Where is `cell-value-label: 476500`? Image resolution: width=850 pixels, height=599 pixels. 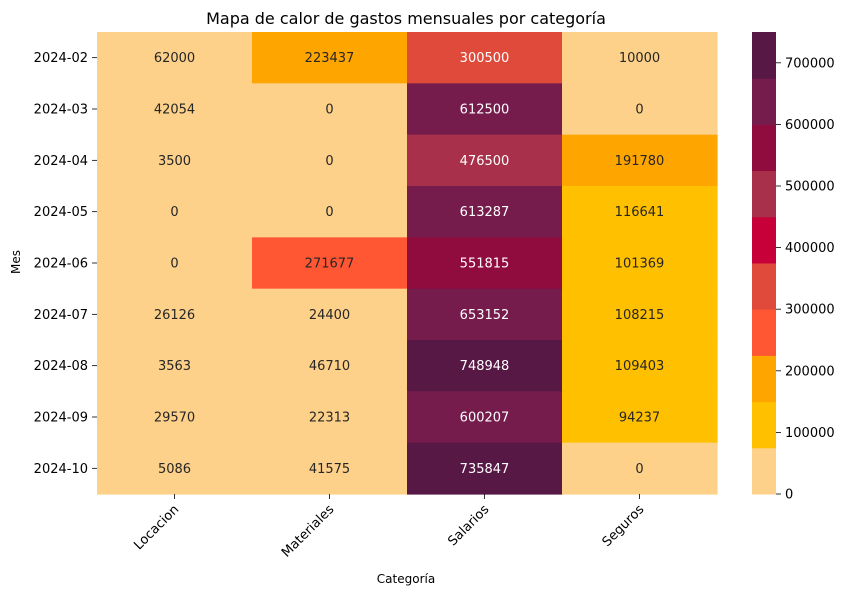 cell-value-label: 476500 is located at coordinates (485, 161).